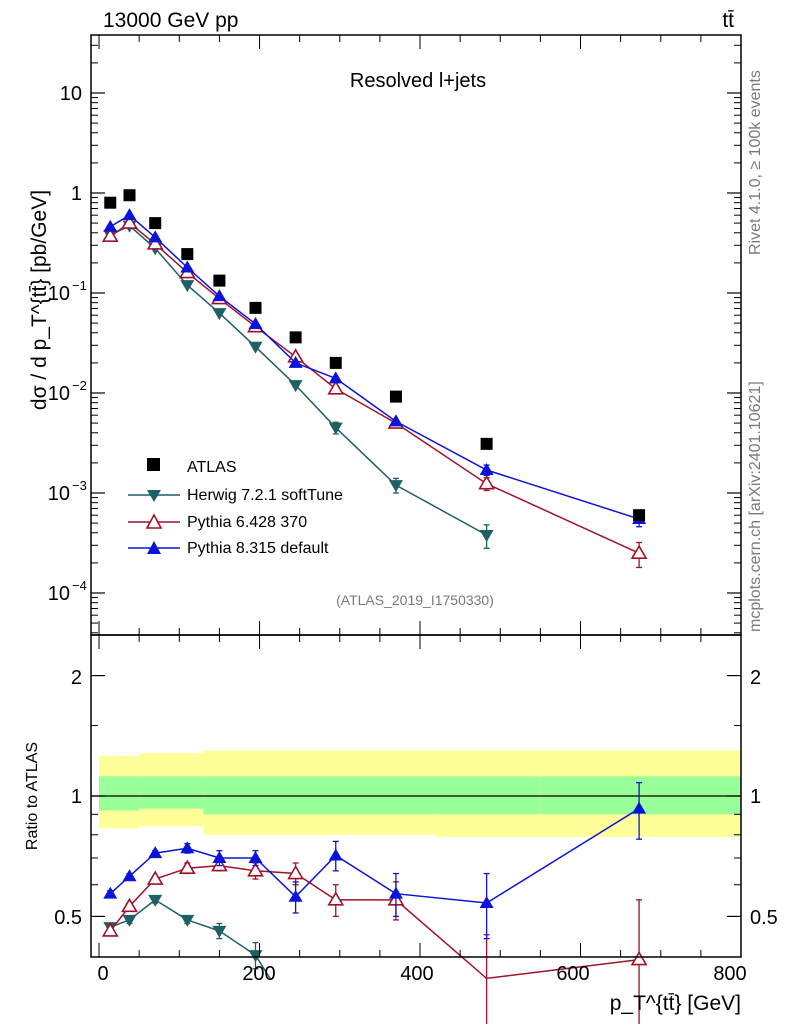 Image resolution: width=786 pixels, height=1024 pixels. I want to click on xtick-0: 0, so click(102, 974).